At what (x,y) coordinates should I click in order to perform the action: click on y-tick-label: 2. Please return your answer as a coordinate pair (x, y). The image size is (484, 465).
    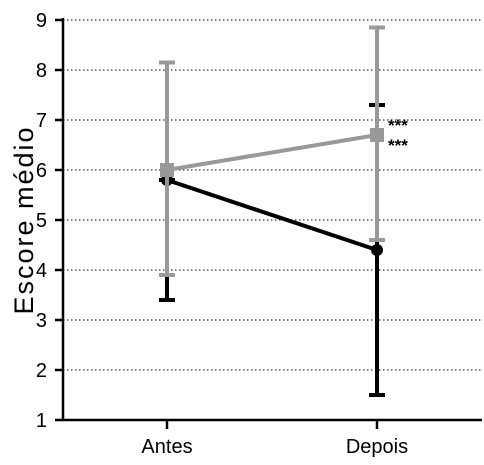
    Looking at the image, I should click on (41, 371).